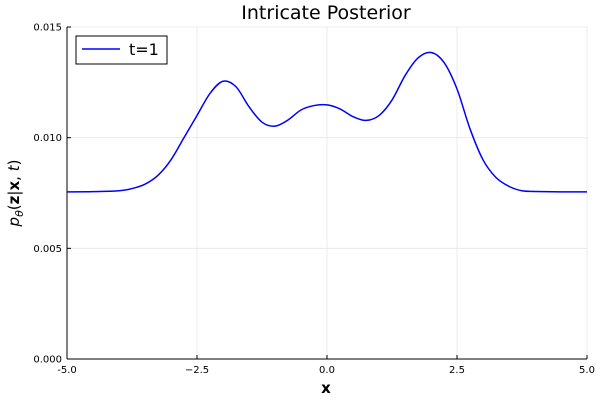  I want to click on y-tick-label: 0.015, so click(47, 28).